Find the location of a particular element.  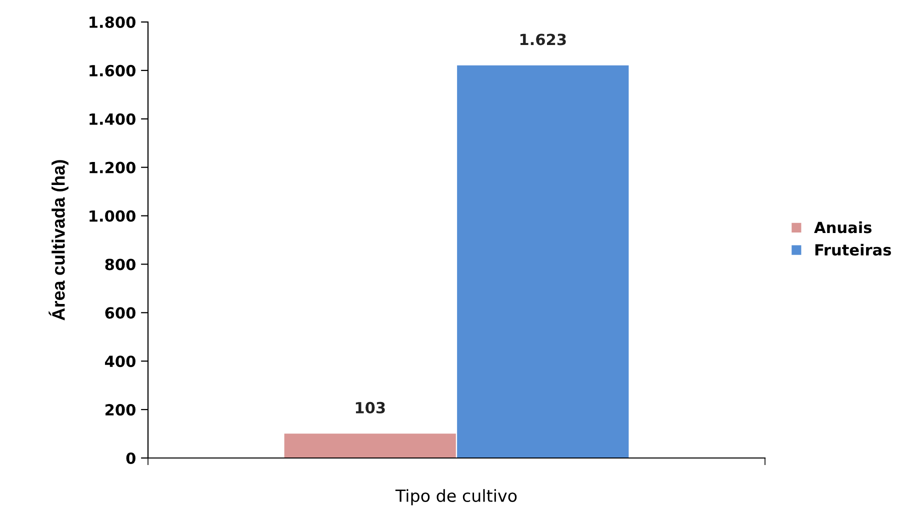

y-tick-label: 200 is located at coordinates (121, 410).